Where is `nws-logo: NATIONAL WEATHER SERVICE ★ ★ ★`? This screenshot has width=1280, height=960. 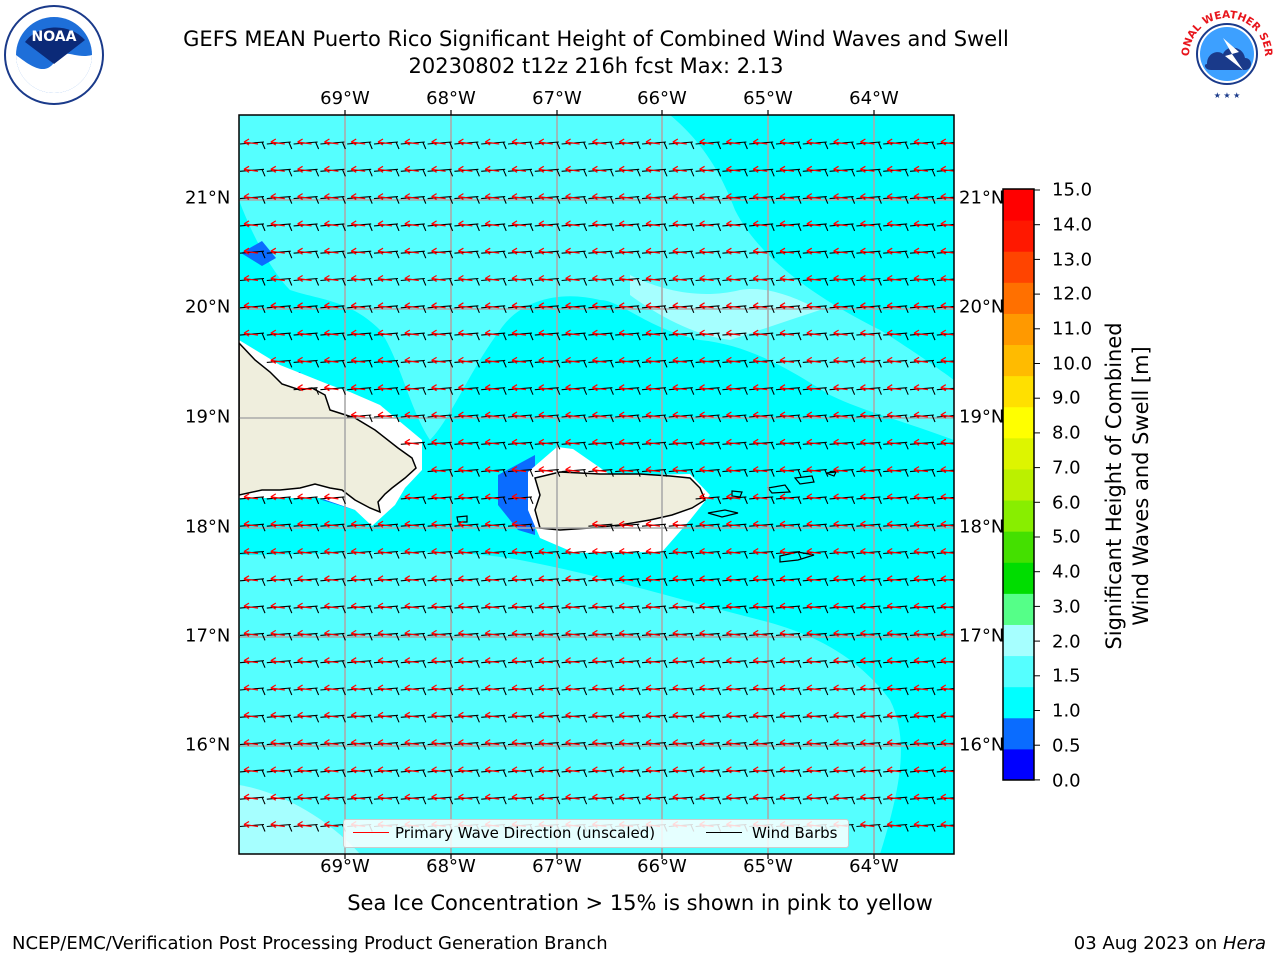 nws-logo: NATIONAL WEATHER SERVICE ★ ★ ★ is located at coordinates (1225, 52).